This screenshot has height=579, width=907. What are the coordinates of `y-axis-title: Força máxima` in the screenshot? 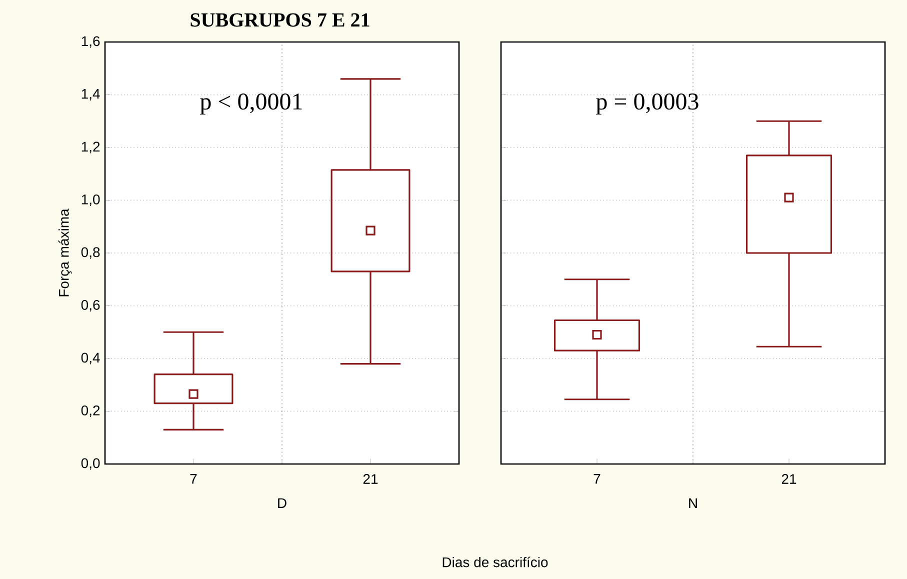 It's located at (65, 252).